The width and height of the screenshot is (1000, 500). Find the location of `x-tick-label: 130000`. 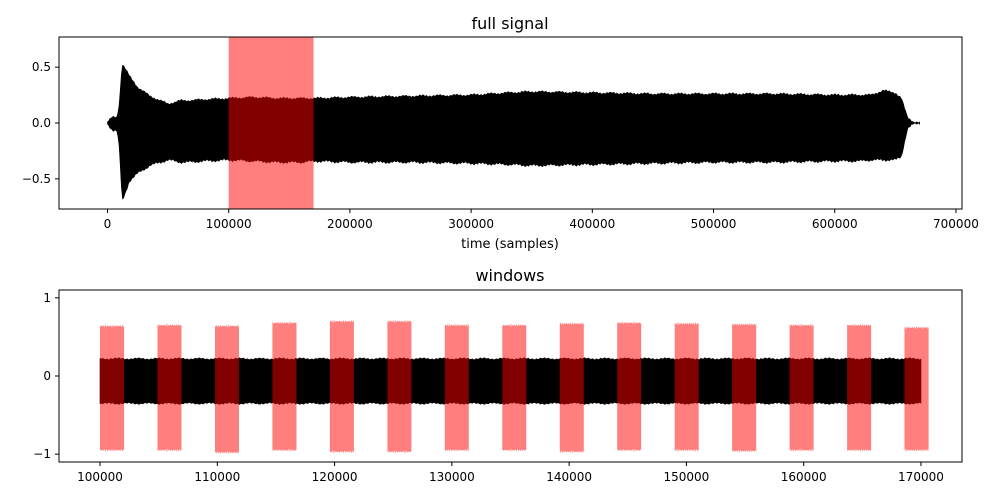

x-tick-label: 130000 is located at coordinates (452, 477).